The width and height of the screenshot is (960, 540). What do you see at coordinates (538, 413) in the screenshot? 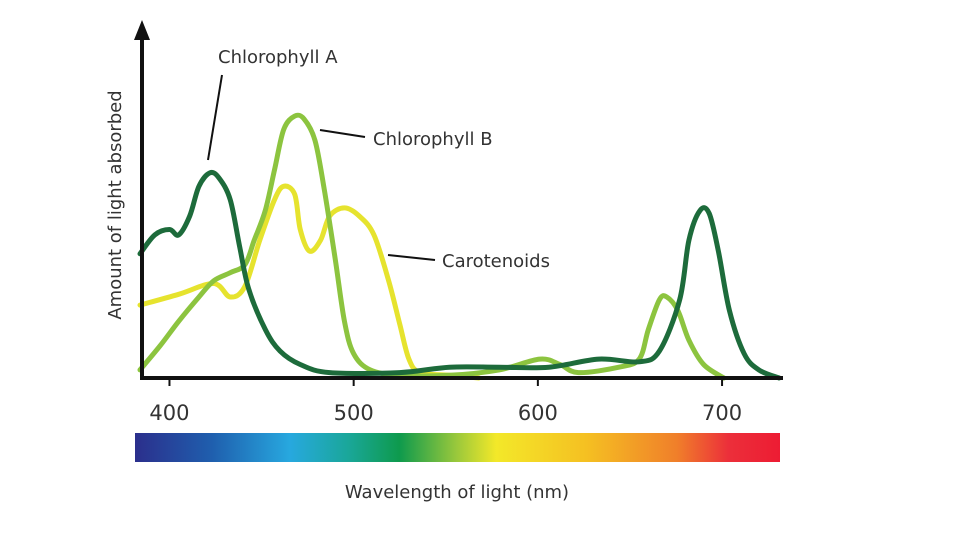
I see `x-tick-label: 600` at bounding box center [538, 413].